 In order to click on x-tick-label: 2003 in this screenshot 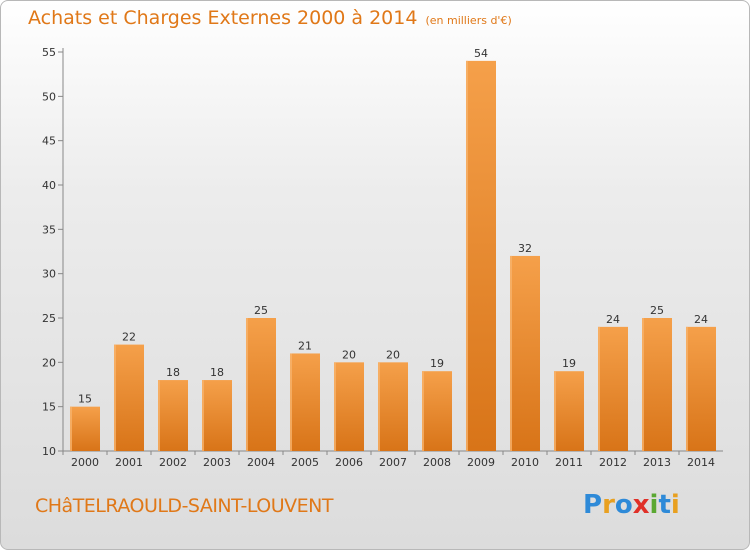, I will do `click(217, 462)`.